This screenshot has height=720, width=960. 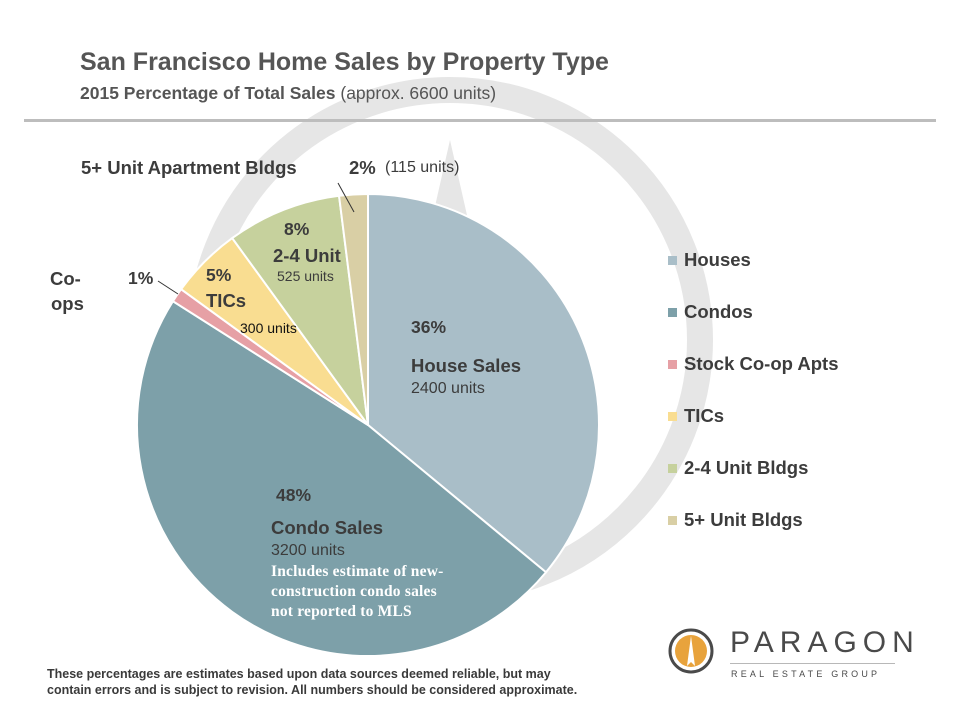 What do you see at coordinates (717, 259) in the screenshot?
I see `legend-label-houses: Houses` at bounding box center [717, 259].